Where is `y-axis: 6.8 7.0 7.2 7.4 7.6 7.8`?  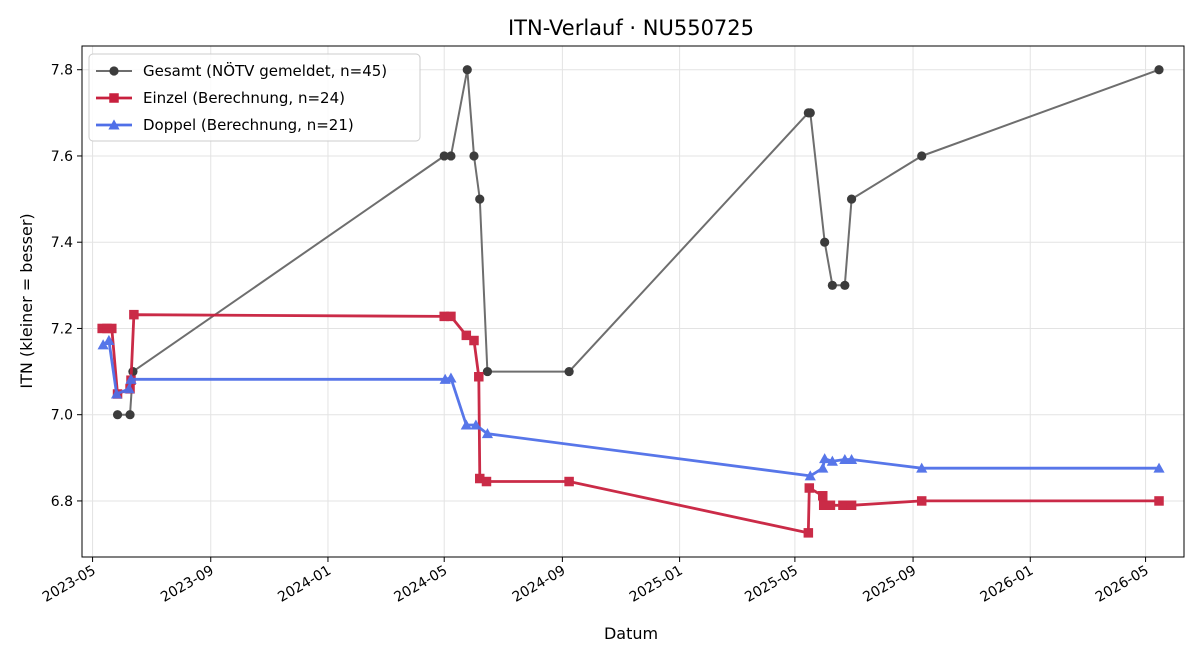 y-axis: 6.8 7.0 7.2 7.4 7.6 7.8 is located at coordinates (66, 286).